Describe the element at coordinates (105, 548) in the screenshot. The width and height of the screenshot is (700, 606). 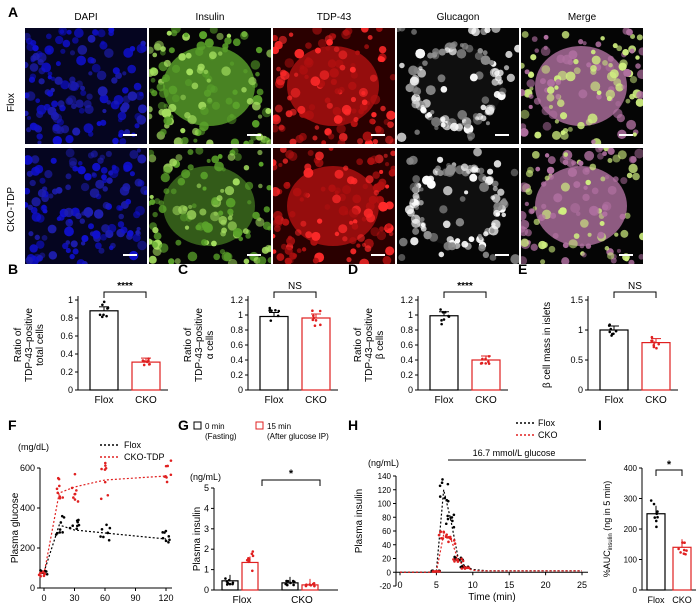
I see `series-line-flox` at that location.